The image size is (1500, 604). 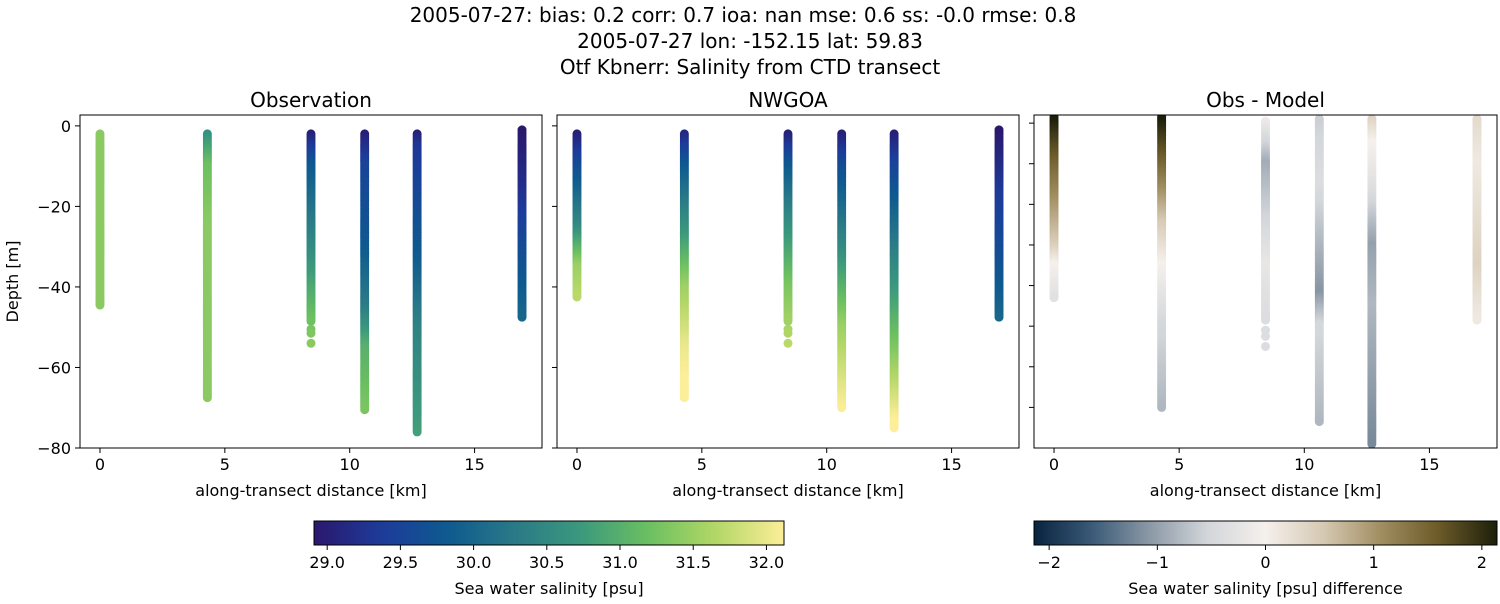 What do you see at coordinates (401, 562) in the screenshot?
I see `colorbar-tick-label: 29.5` at bounding box center [401, 562].